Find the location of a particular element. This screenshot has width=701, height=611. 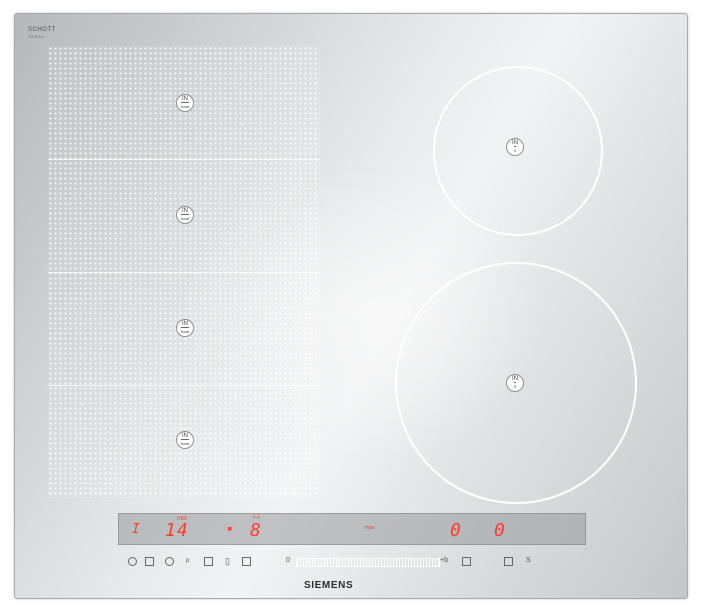

child-lock-button: ▯ is located at coordinates (227, 561).